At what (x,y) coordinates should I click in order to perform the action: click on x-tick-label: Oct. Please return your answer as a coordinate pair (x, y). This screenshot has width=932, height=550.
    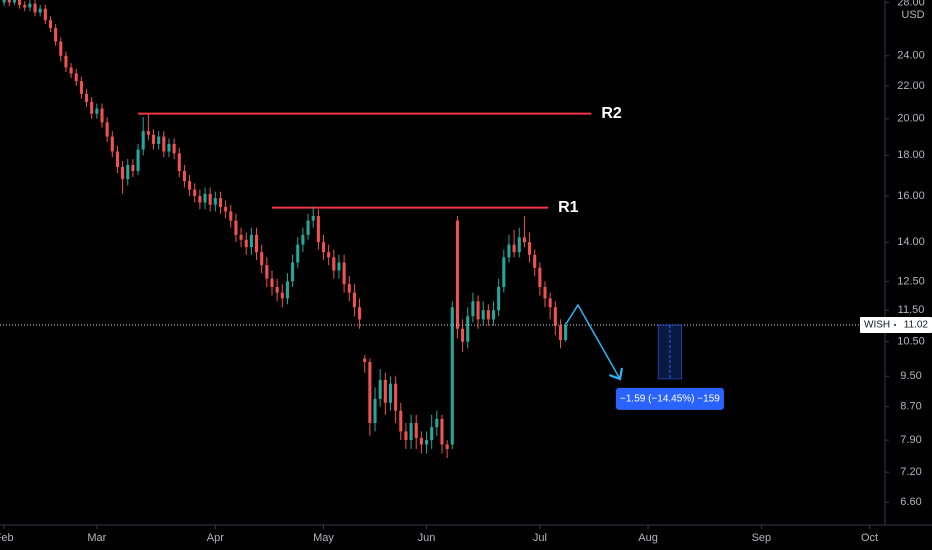
    Looking at the image, I should click on (869, 538).